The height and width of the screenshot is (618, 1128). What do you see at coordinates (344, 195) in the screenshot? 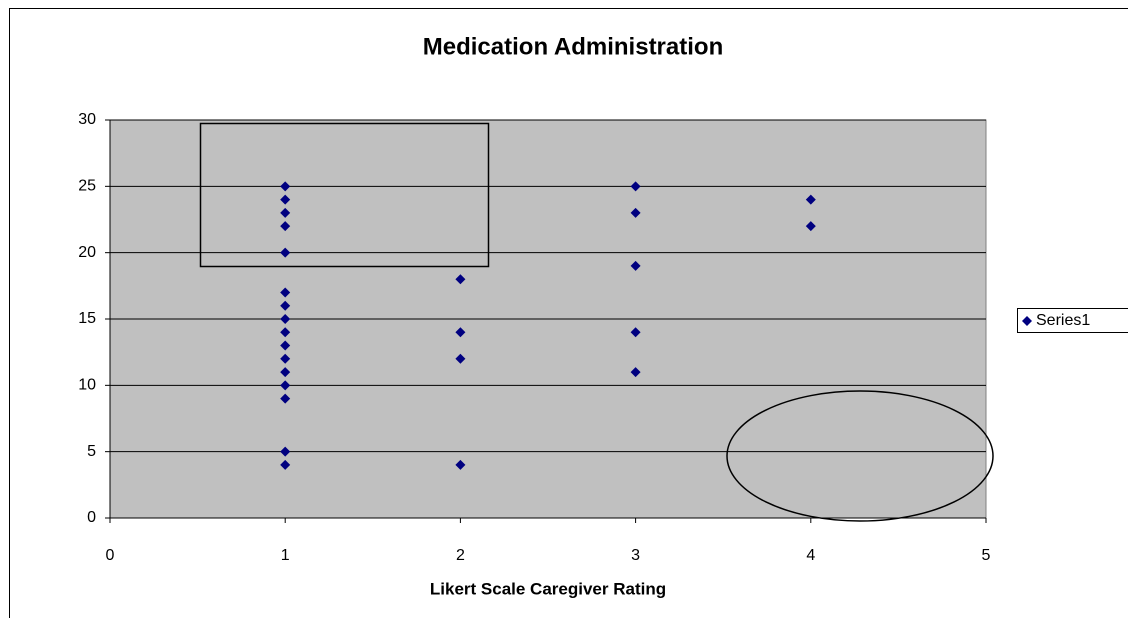
I see `annotation-rectangle` at bounding box center [344, 195].